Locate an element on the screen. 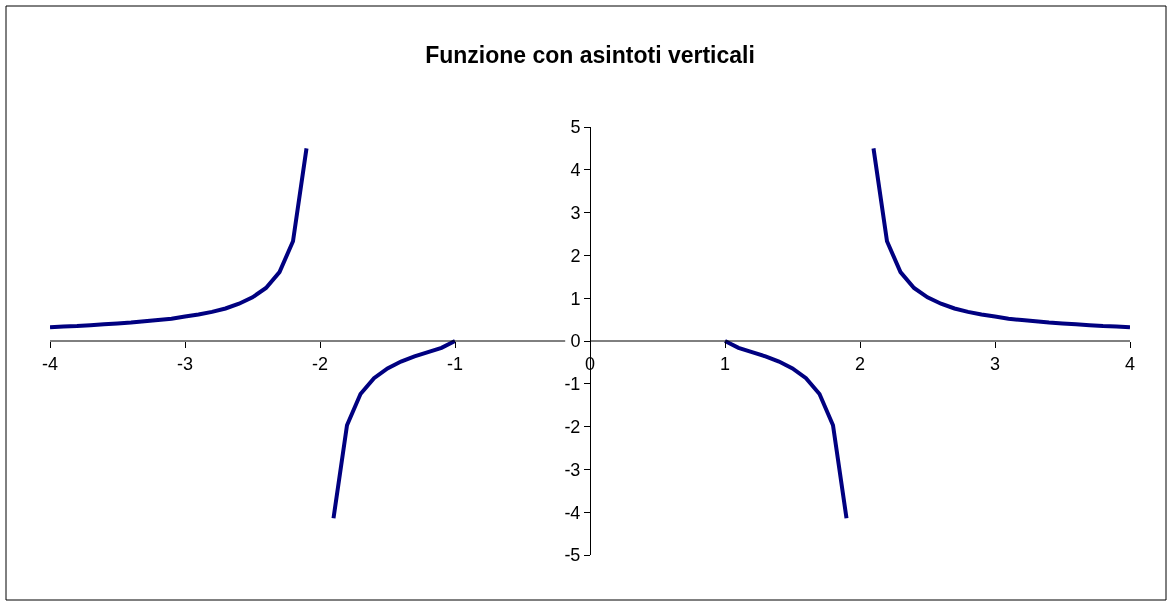 Image resolution: width=1170 pixels, height=604 pixels. y-tick-label: 3 is located at coordinates (575, 212).